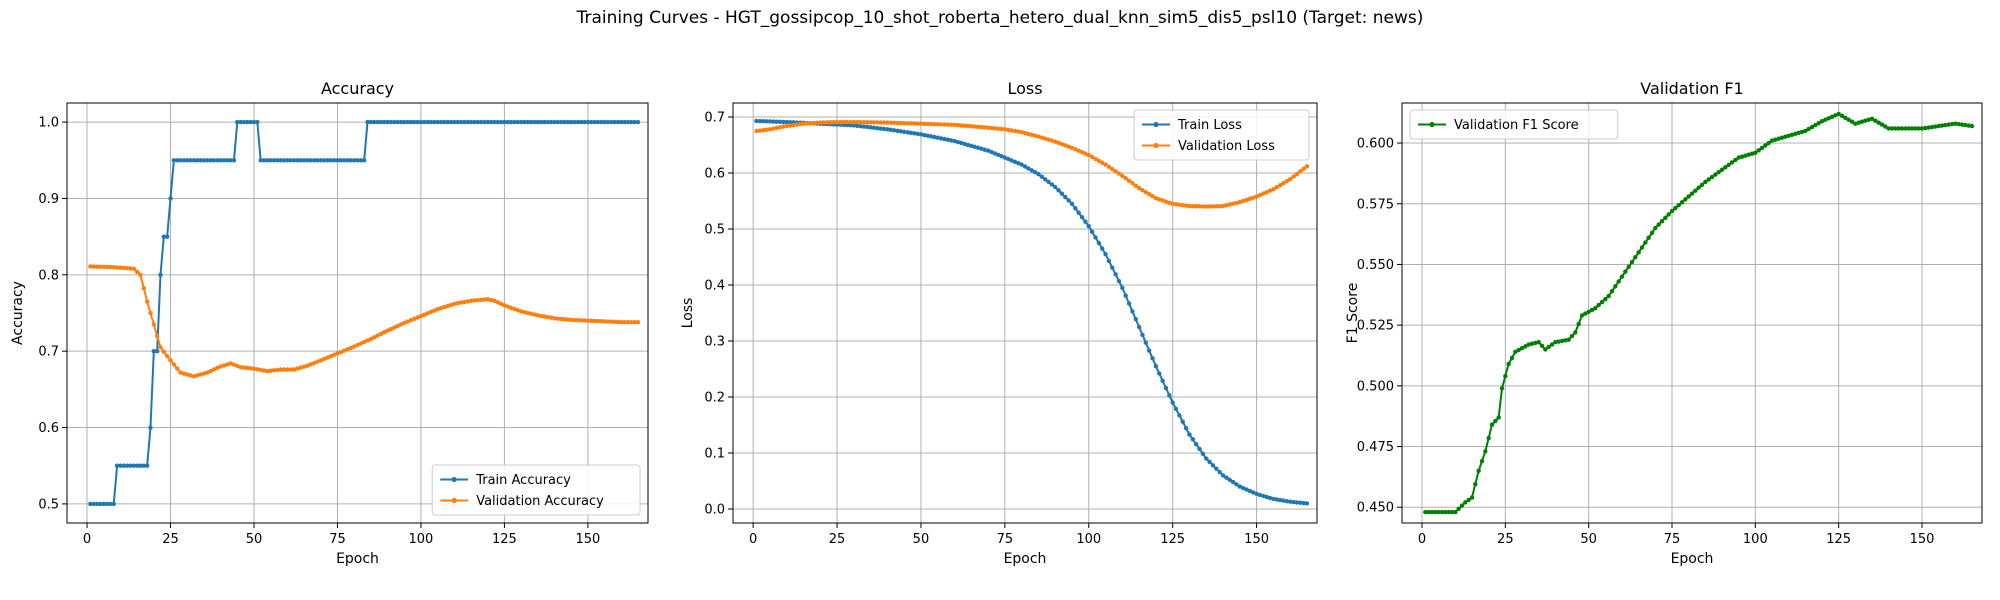  Describe the element at coordinates (1353, 313) in the screenshot. I see `y-axis-label: F1 Score` at that location.